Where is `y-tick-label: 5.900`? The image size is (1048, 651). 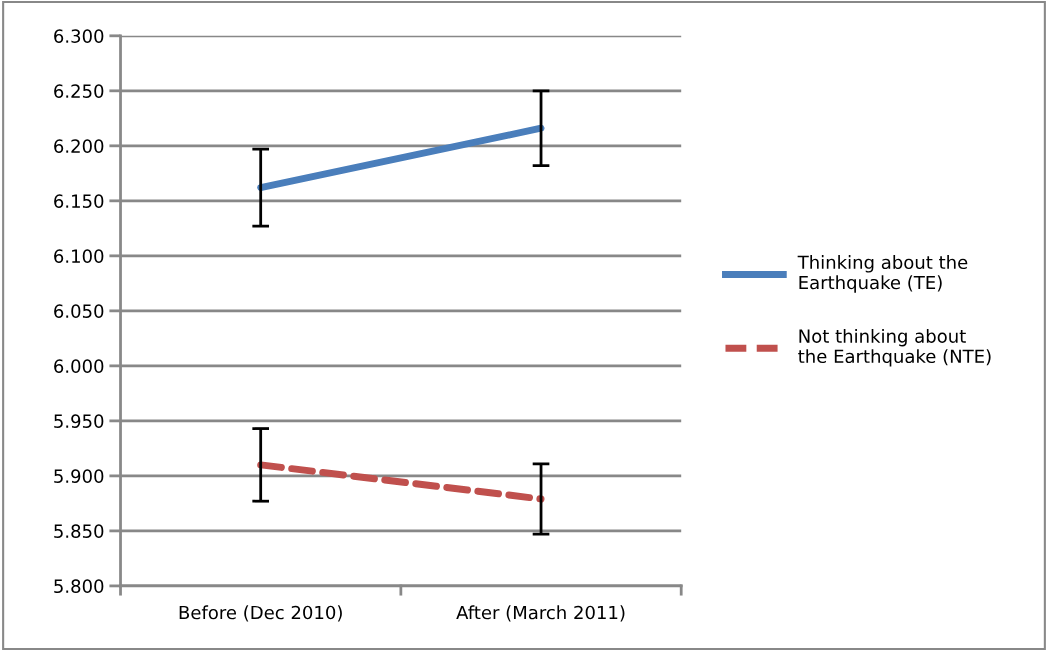
y-tick-label: 5.900 is located at coordinates (79, 476).